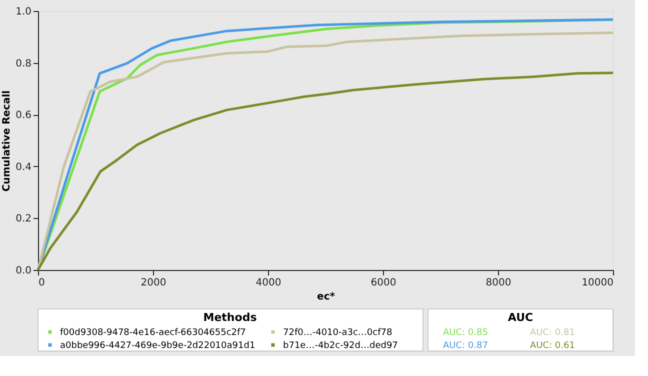  What do you see at coordinates (24, 219) in the screenshot?
I see `y-tick-label: 0.2` at bounding box center [24, 219].